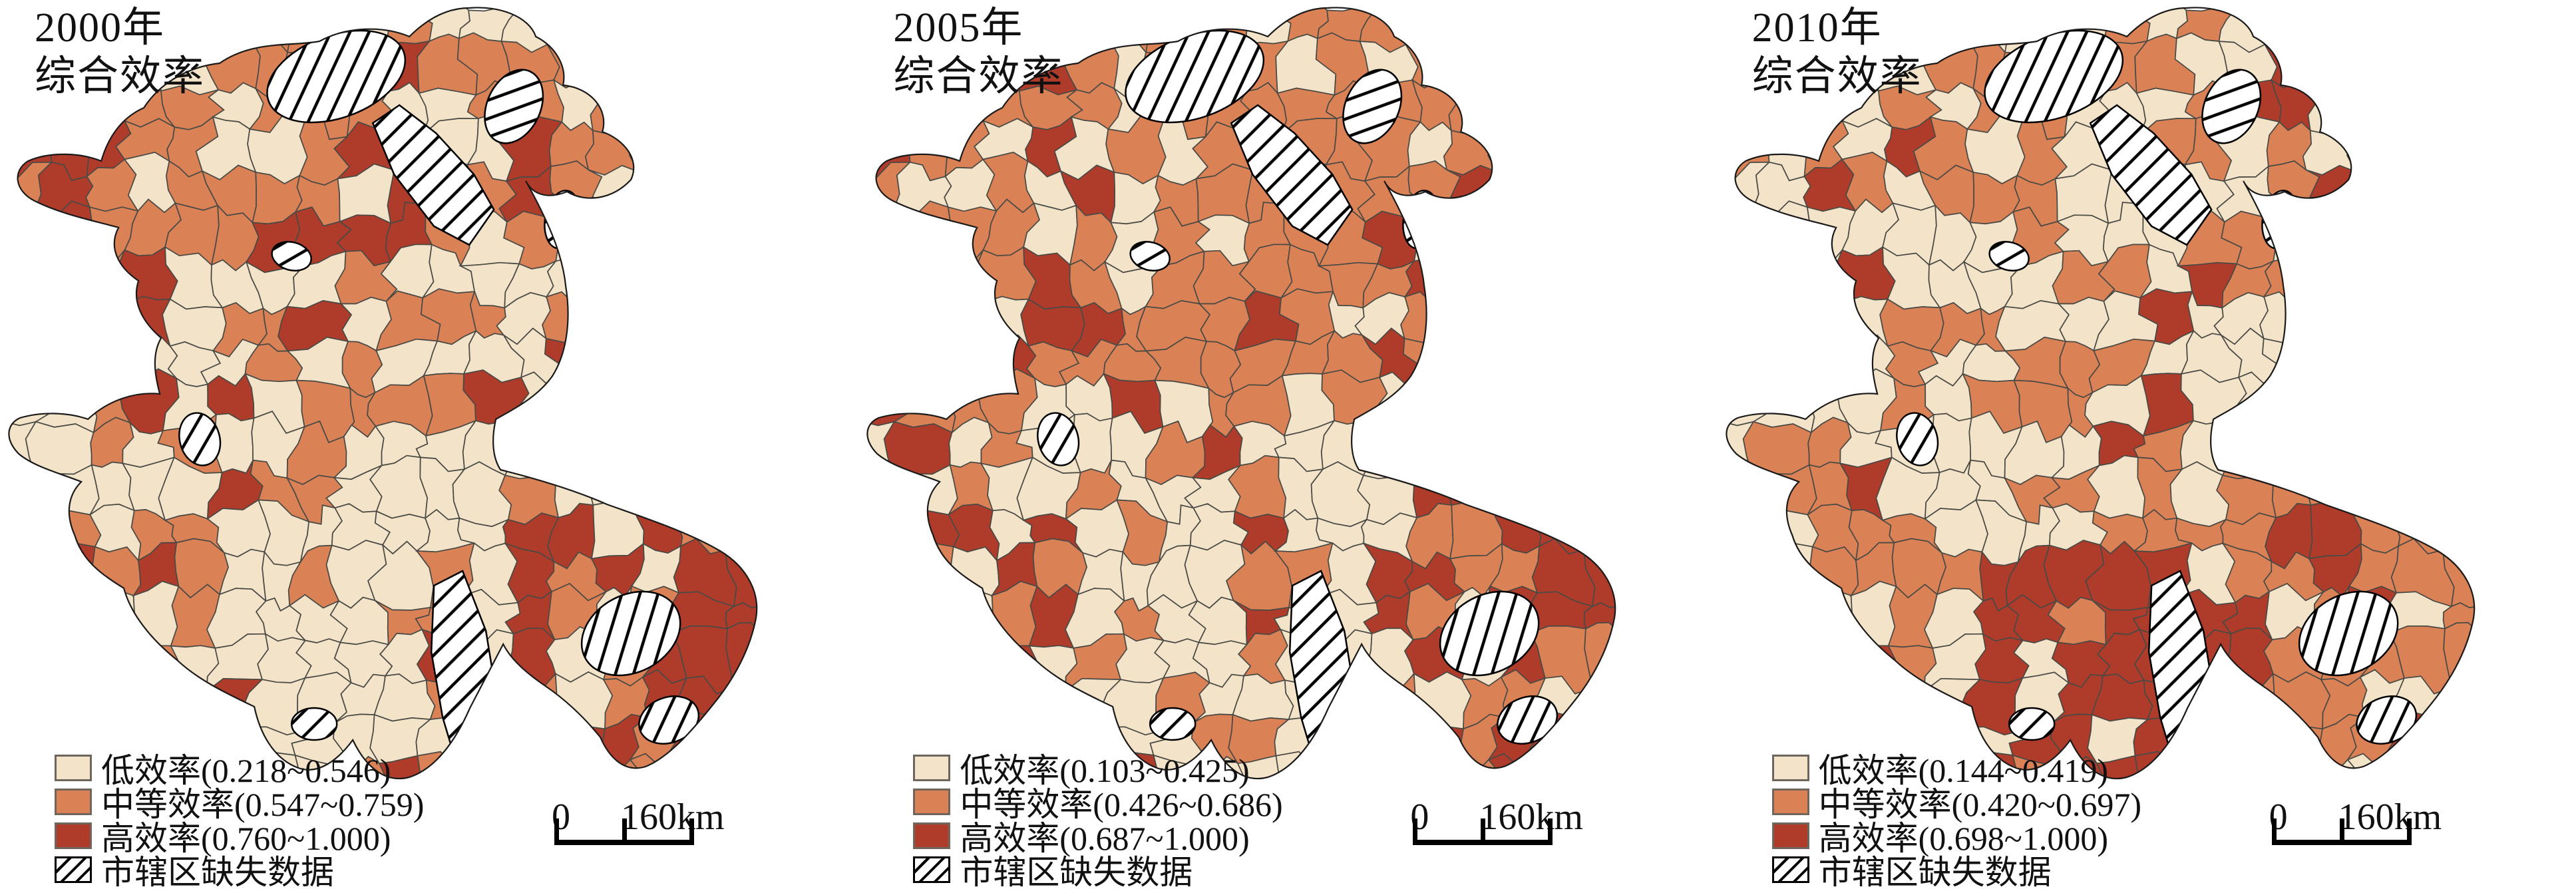 The image size is (2576, 891). What do you see at coordinates (959, 28) in the screenshot?
I see `map-title-year: 2005年` at bounding box center [959, 28].